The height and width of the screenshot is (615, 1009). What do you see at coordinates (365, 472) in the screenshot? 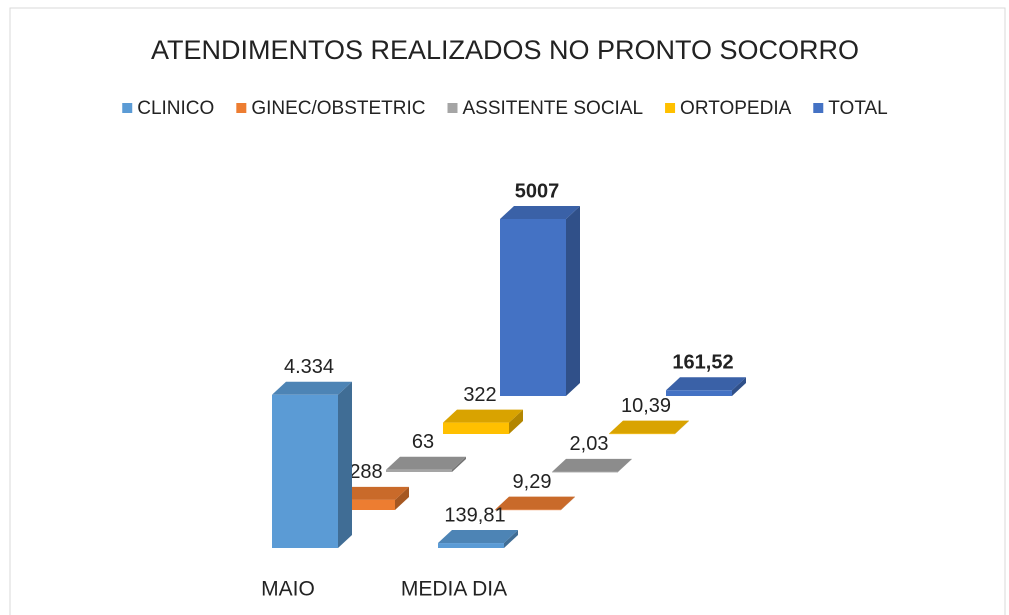
I see `data-label: 288` at bounding box center [365, 472].